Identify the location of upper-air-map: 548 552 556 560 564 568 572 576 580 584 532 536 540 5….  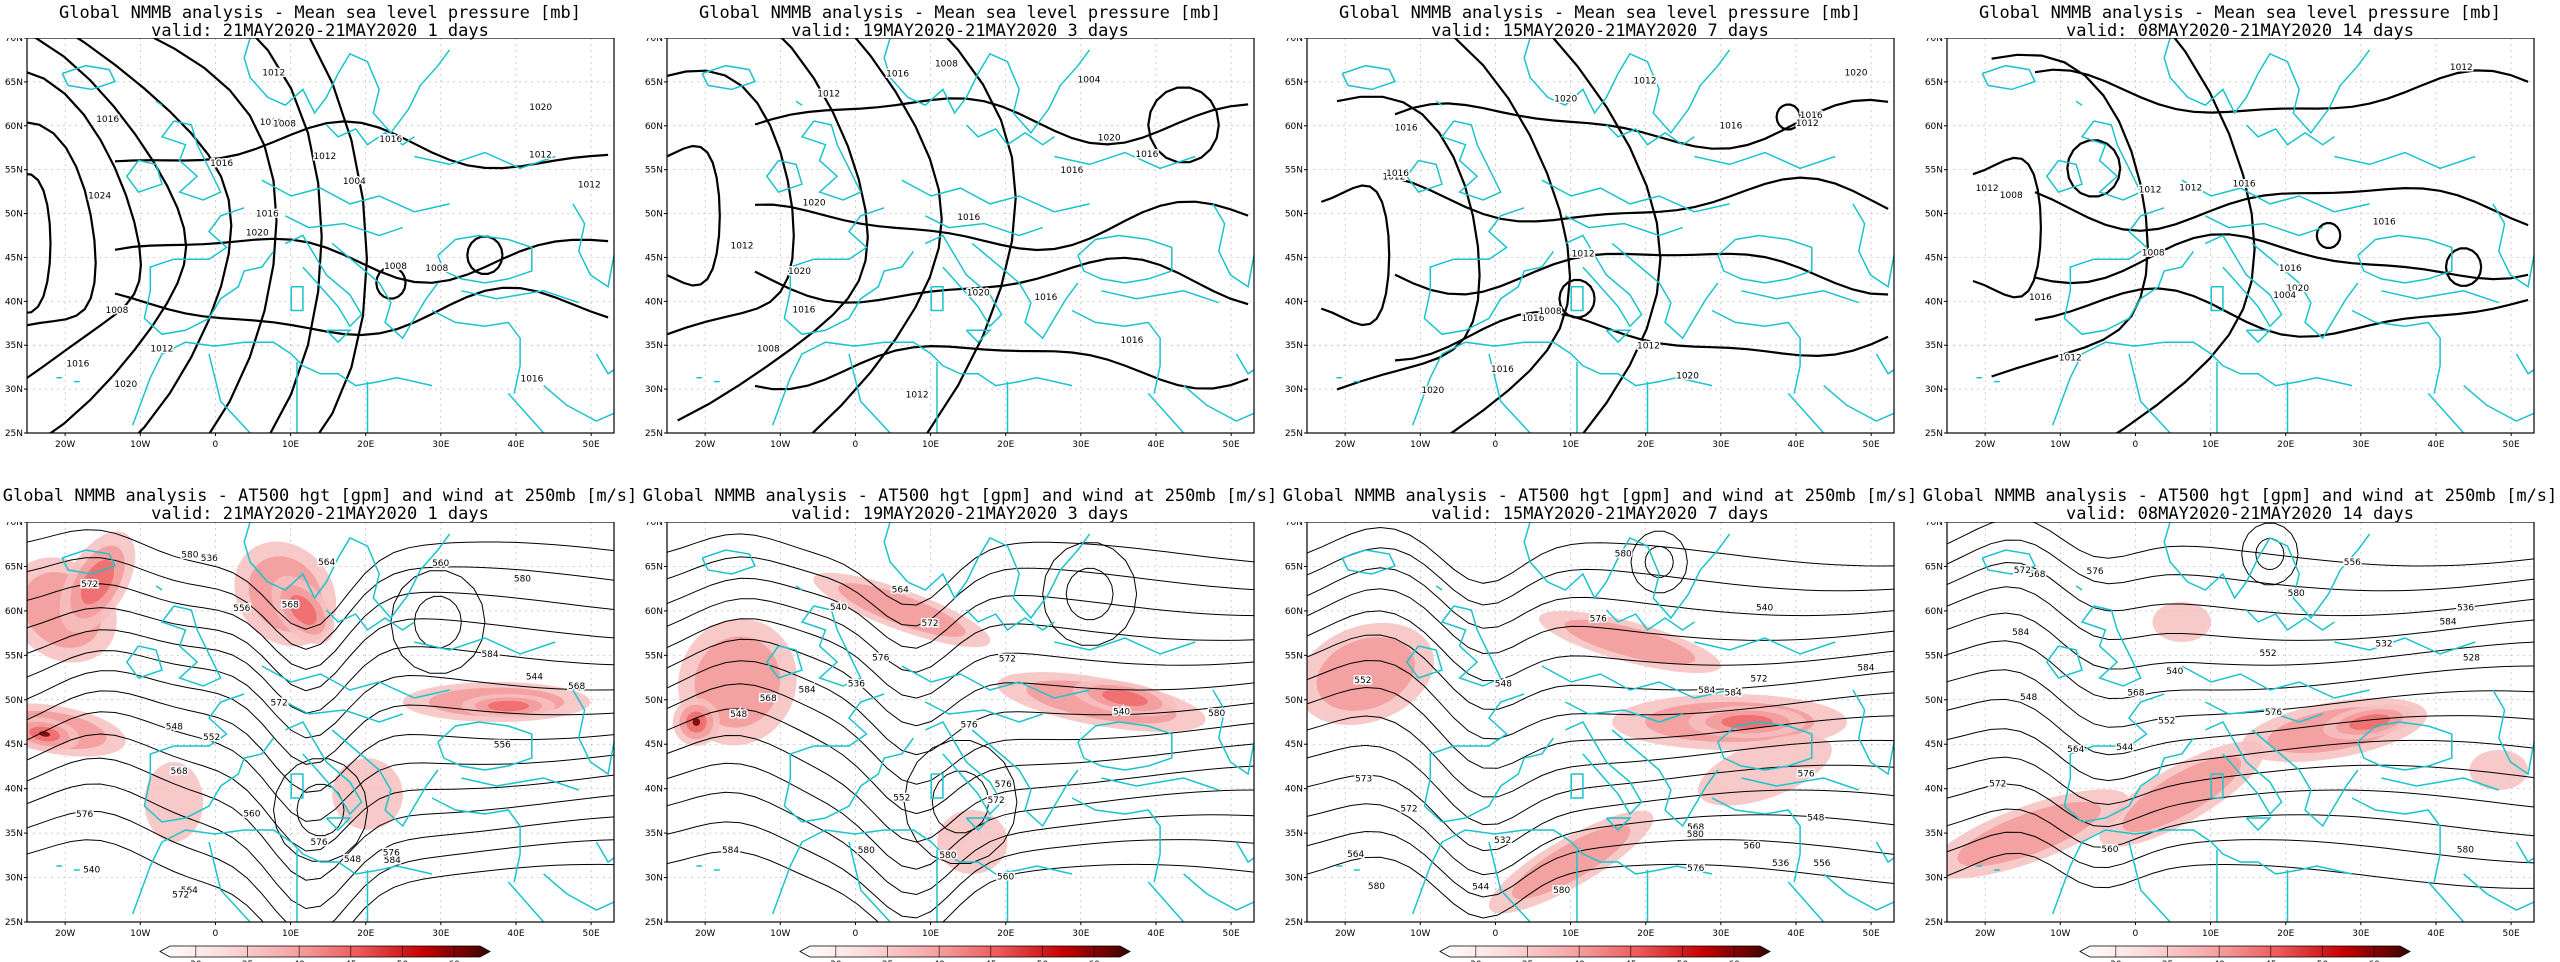
(1590, 742).